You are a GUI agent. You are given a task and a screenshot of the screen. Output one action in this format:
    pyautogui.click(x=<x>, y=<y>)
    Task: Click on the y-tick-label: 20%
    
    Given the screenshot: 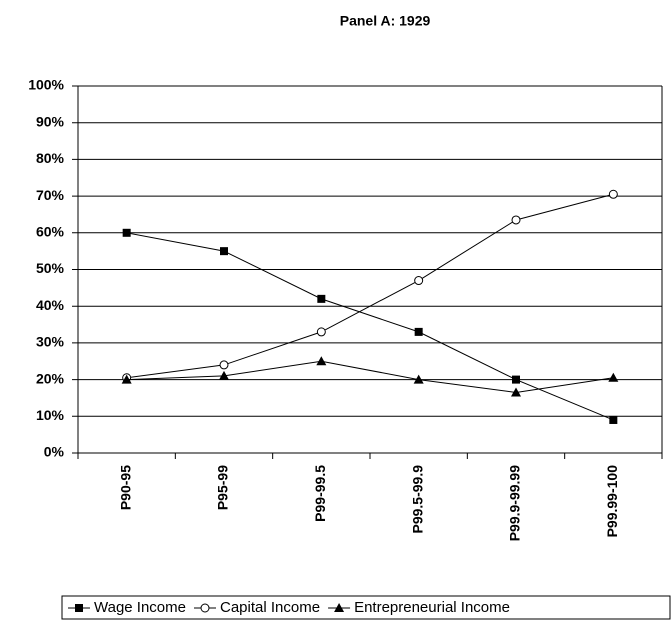 What is the action you would take?
    pyautogui.click(x=50, y=378)
    